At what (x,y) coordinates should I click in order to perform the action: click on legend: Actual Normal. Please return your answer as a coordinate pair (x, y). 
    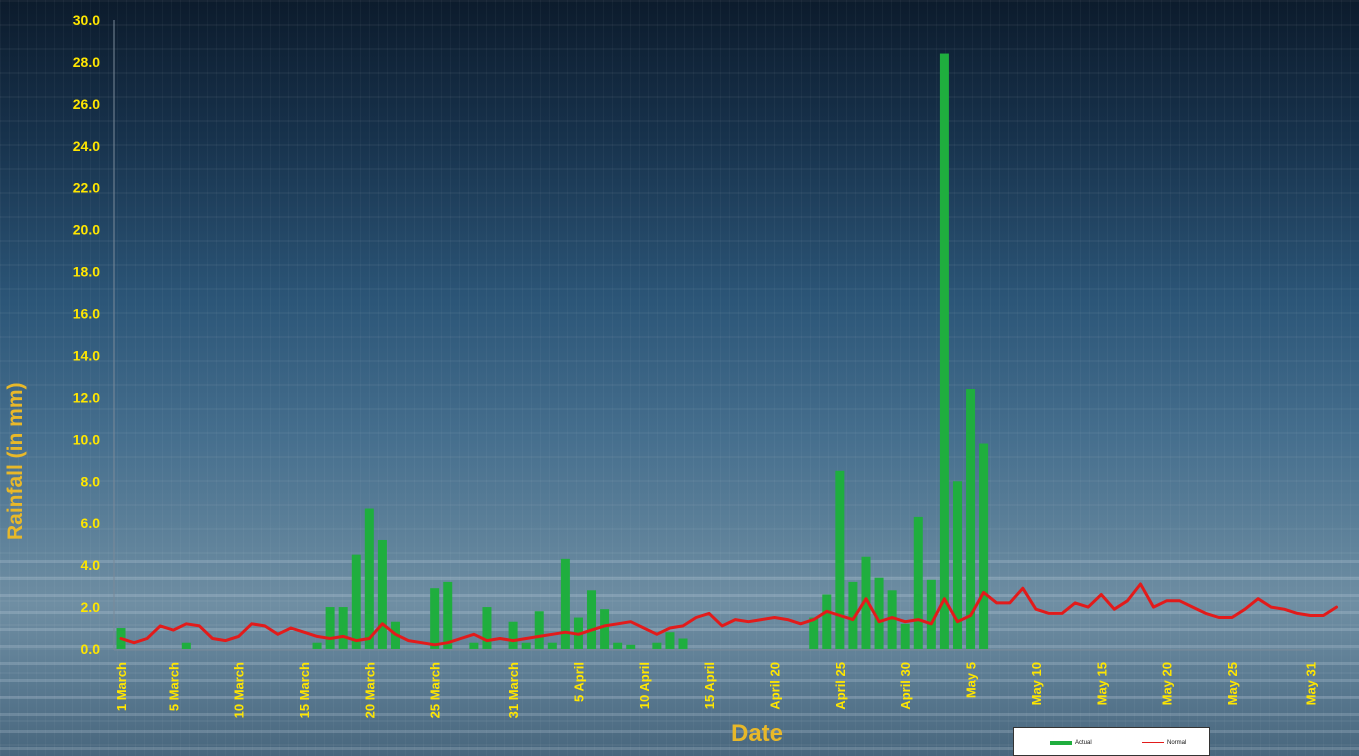
    Looking at the image, I should click on (1111, 741).